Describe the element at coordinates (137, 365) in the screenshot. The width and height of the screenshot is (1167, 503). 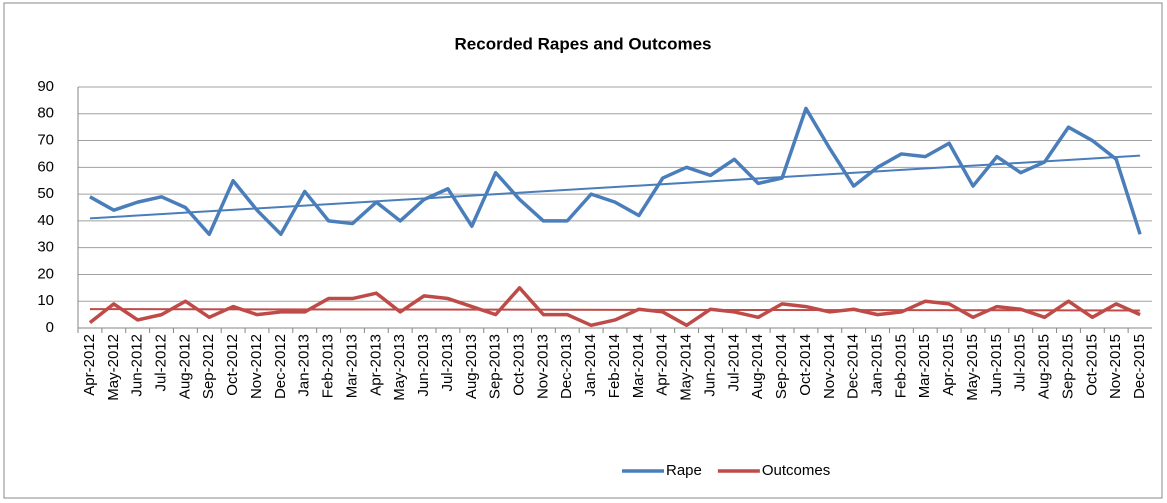
I see `x-tick-label: Jun-2012` at that location.